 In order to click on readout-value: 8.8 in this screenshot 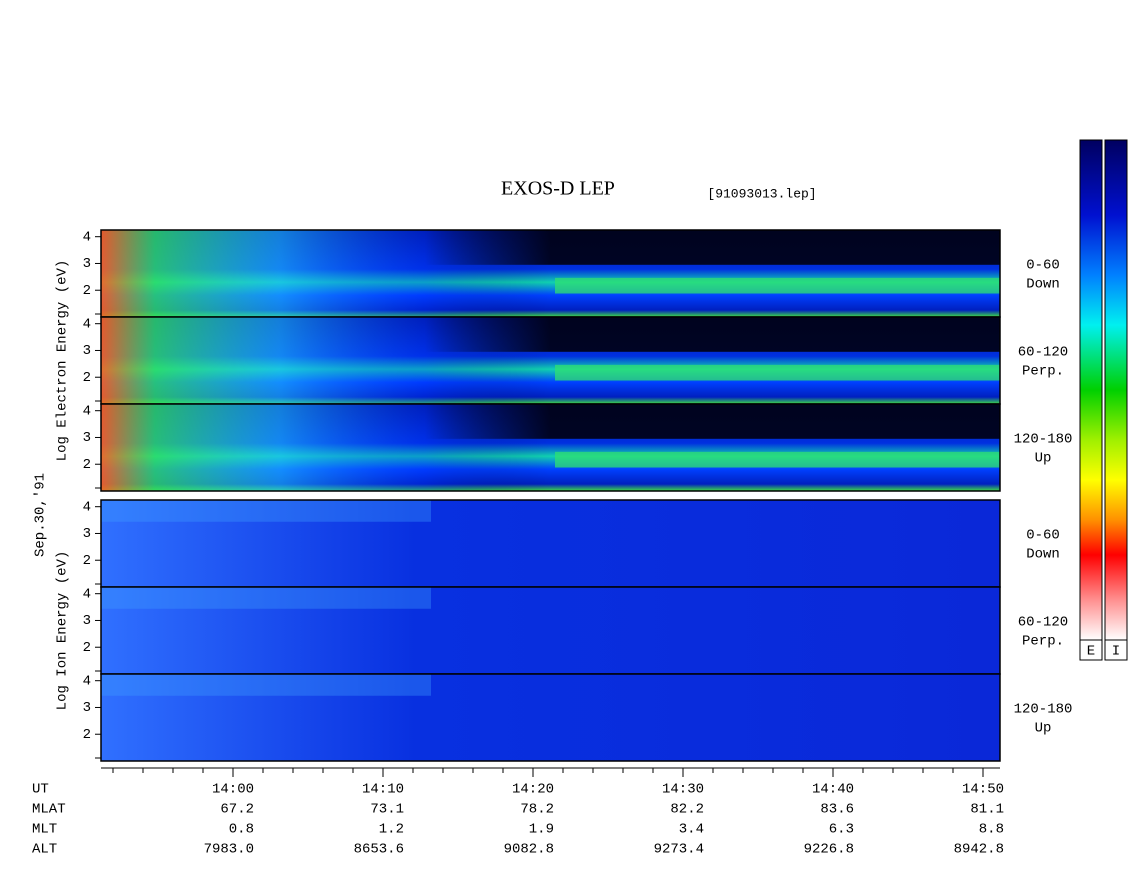, I will do `click(991, 830)`.